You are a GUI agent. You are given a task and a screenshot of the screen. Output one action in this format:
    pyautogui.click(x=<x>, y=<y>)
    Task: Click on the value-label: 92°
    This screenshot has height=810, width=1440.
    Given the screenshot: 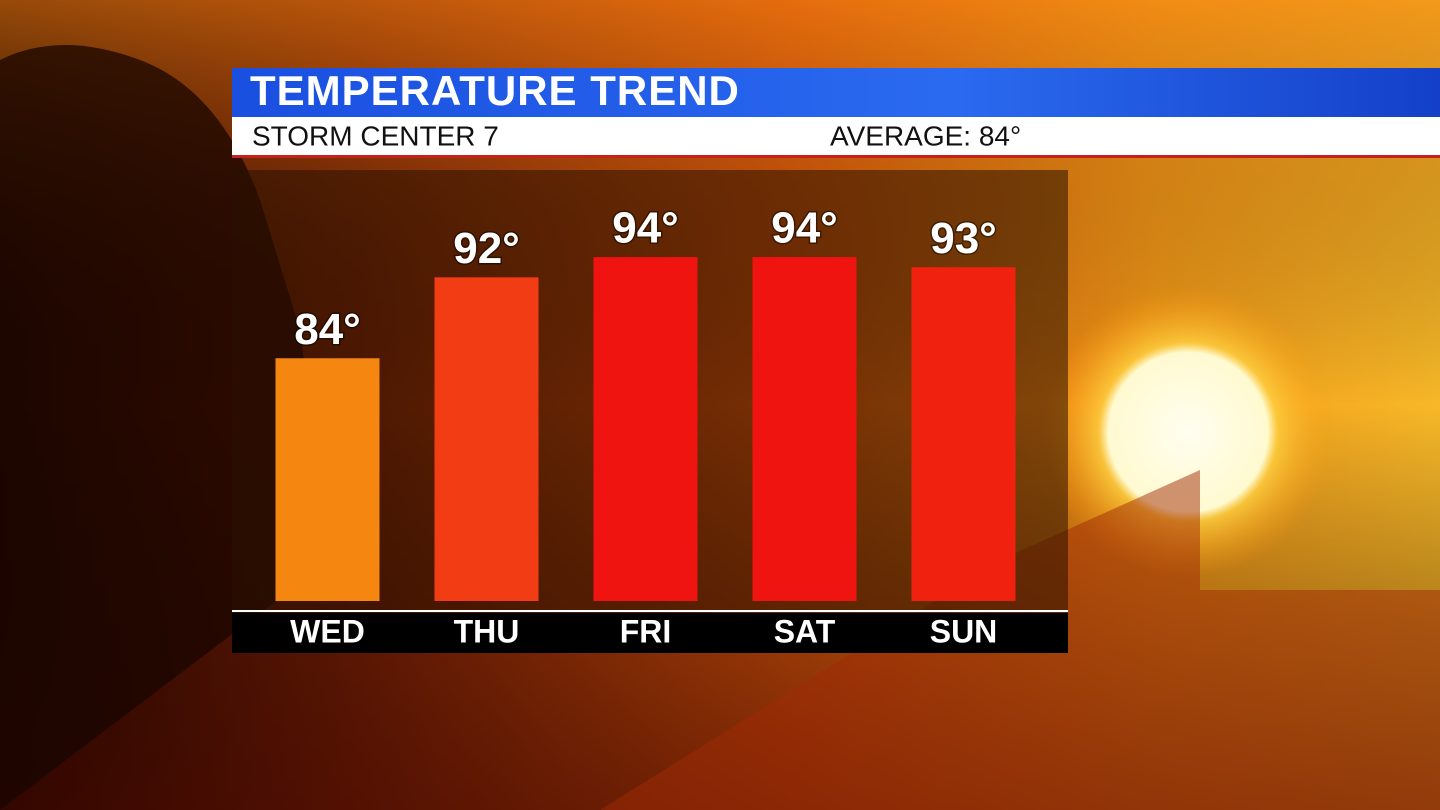 What is the action you would take?
    pyautogui.click(x=486, y=248)
    